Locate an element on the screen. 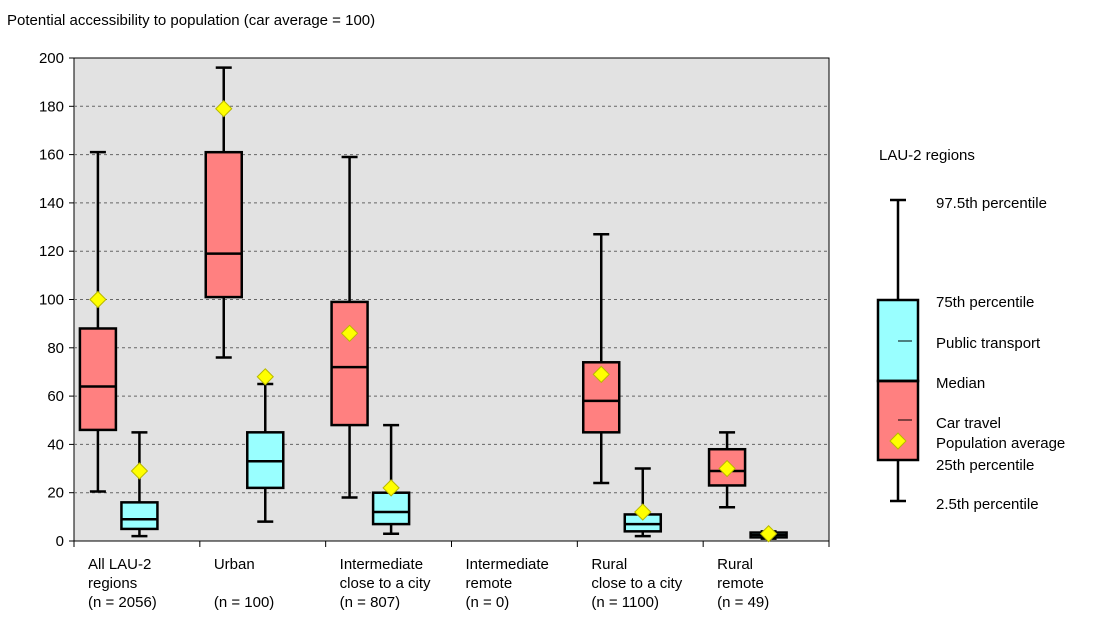  x-category-label: (n = 1100) is located at coordinates (625, 602).